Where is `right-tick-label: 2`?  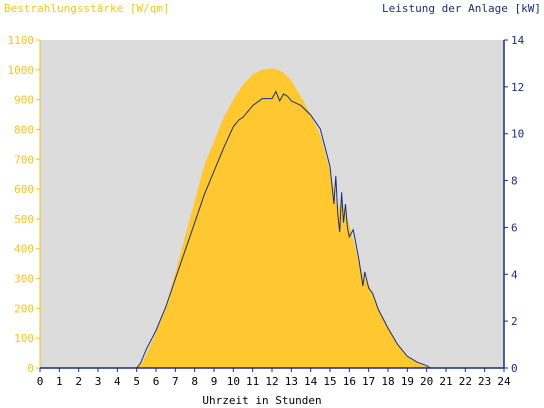 right-tick-label: 2 is located at coordinates (514, 321).